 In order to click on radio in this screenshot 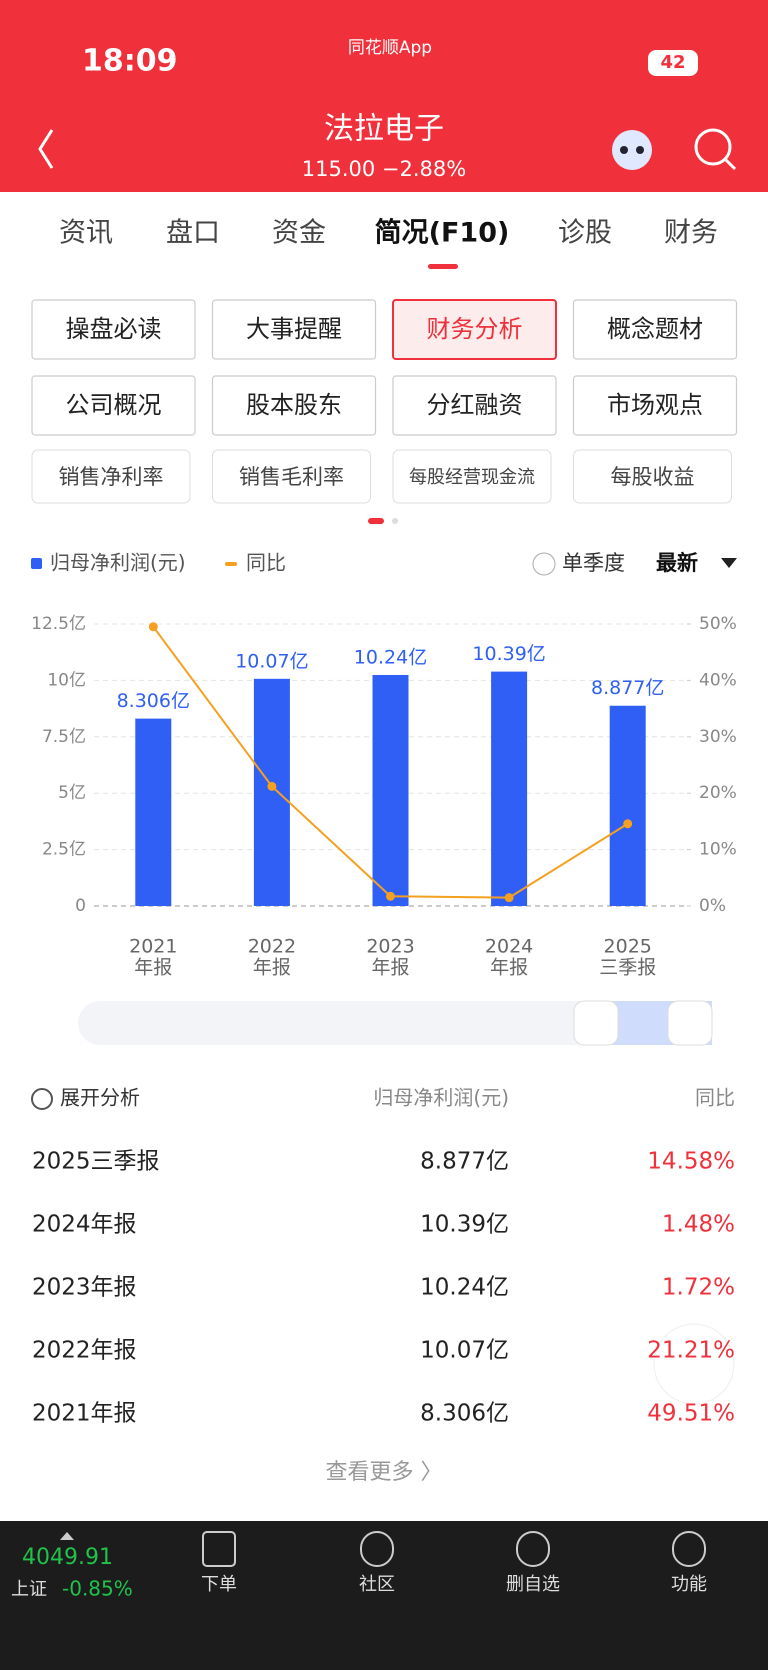, I will do `click(544, 564)`.